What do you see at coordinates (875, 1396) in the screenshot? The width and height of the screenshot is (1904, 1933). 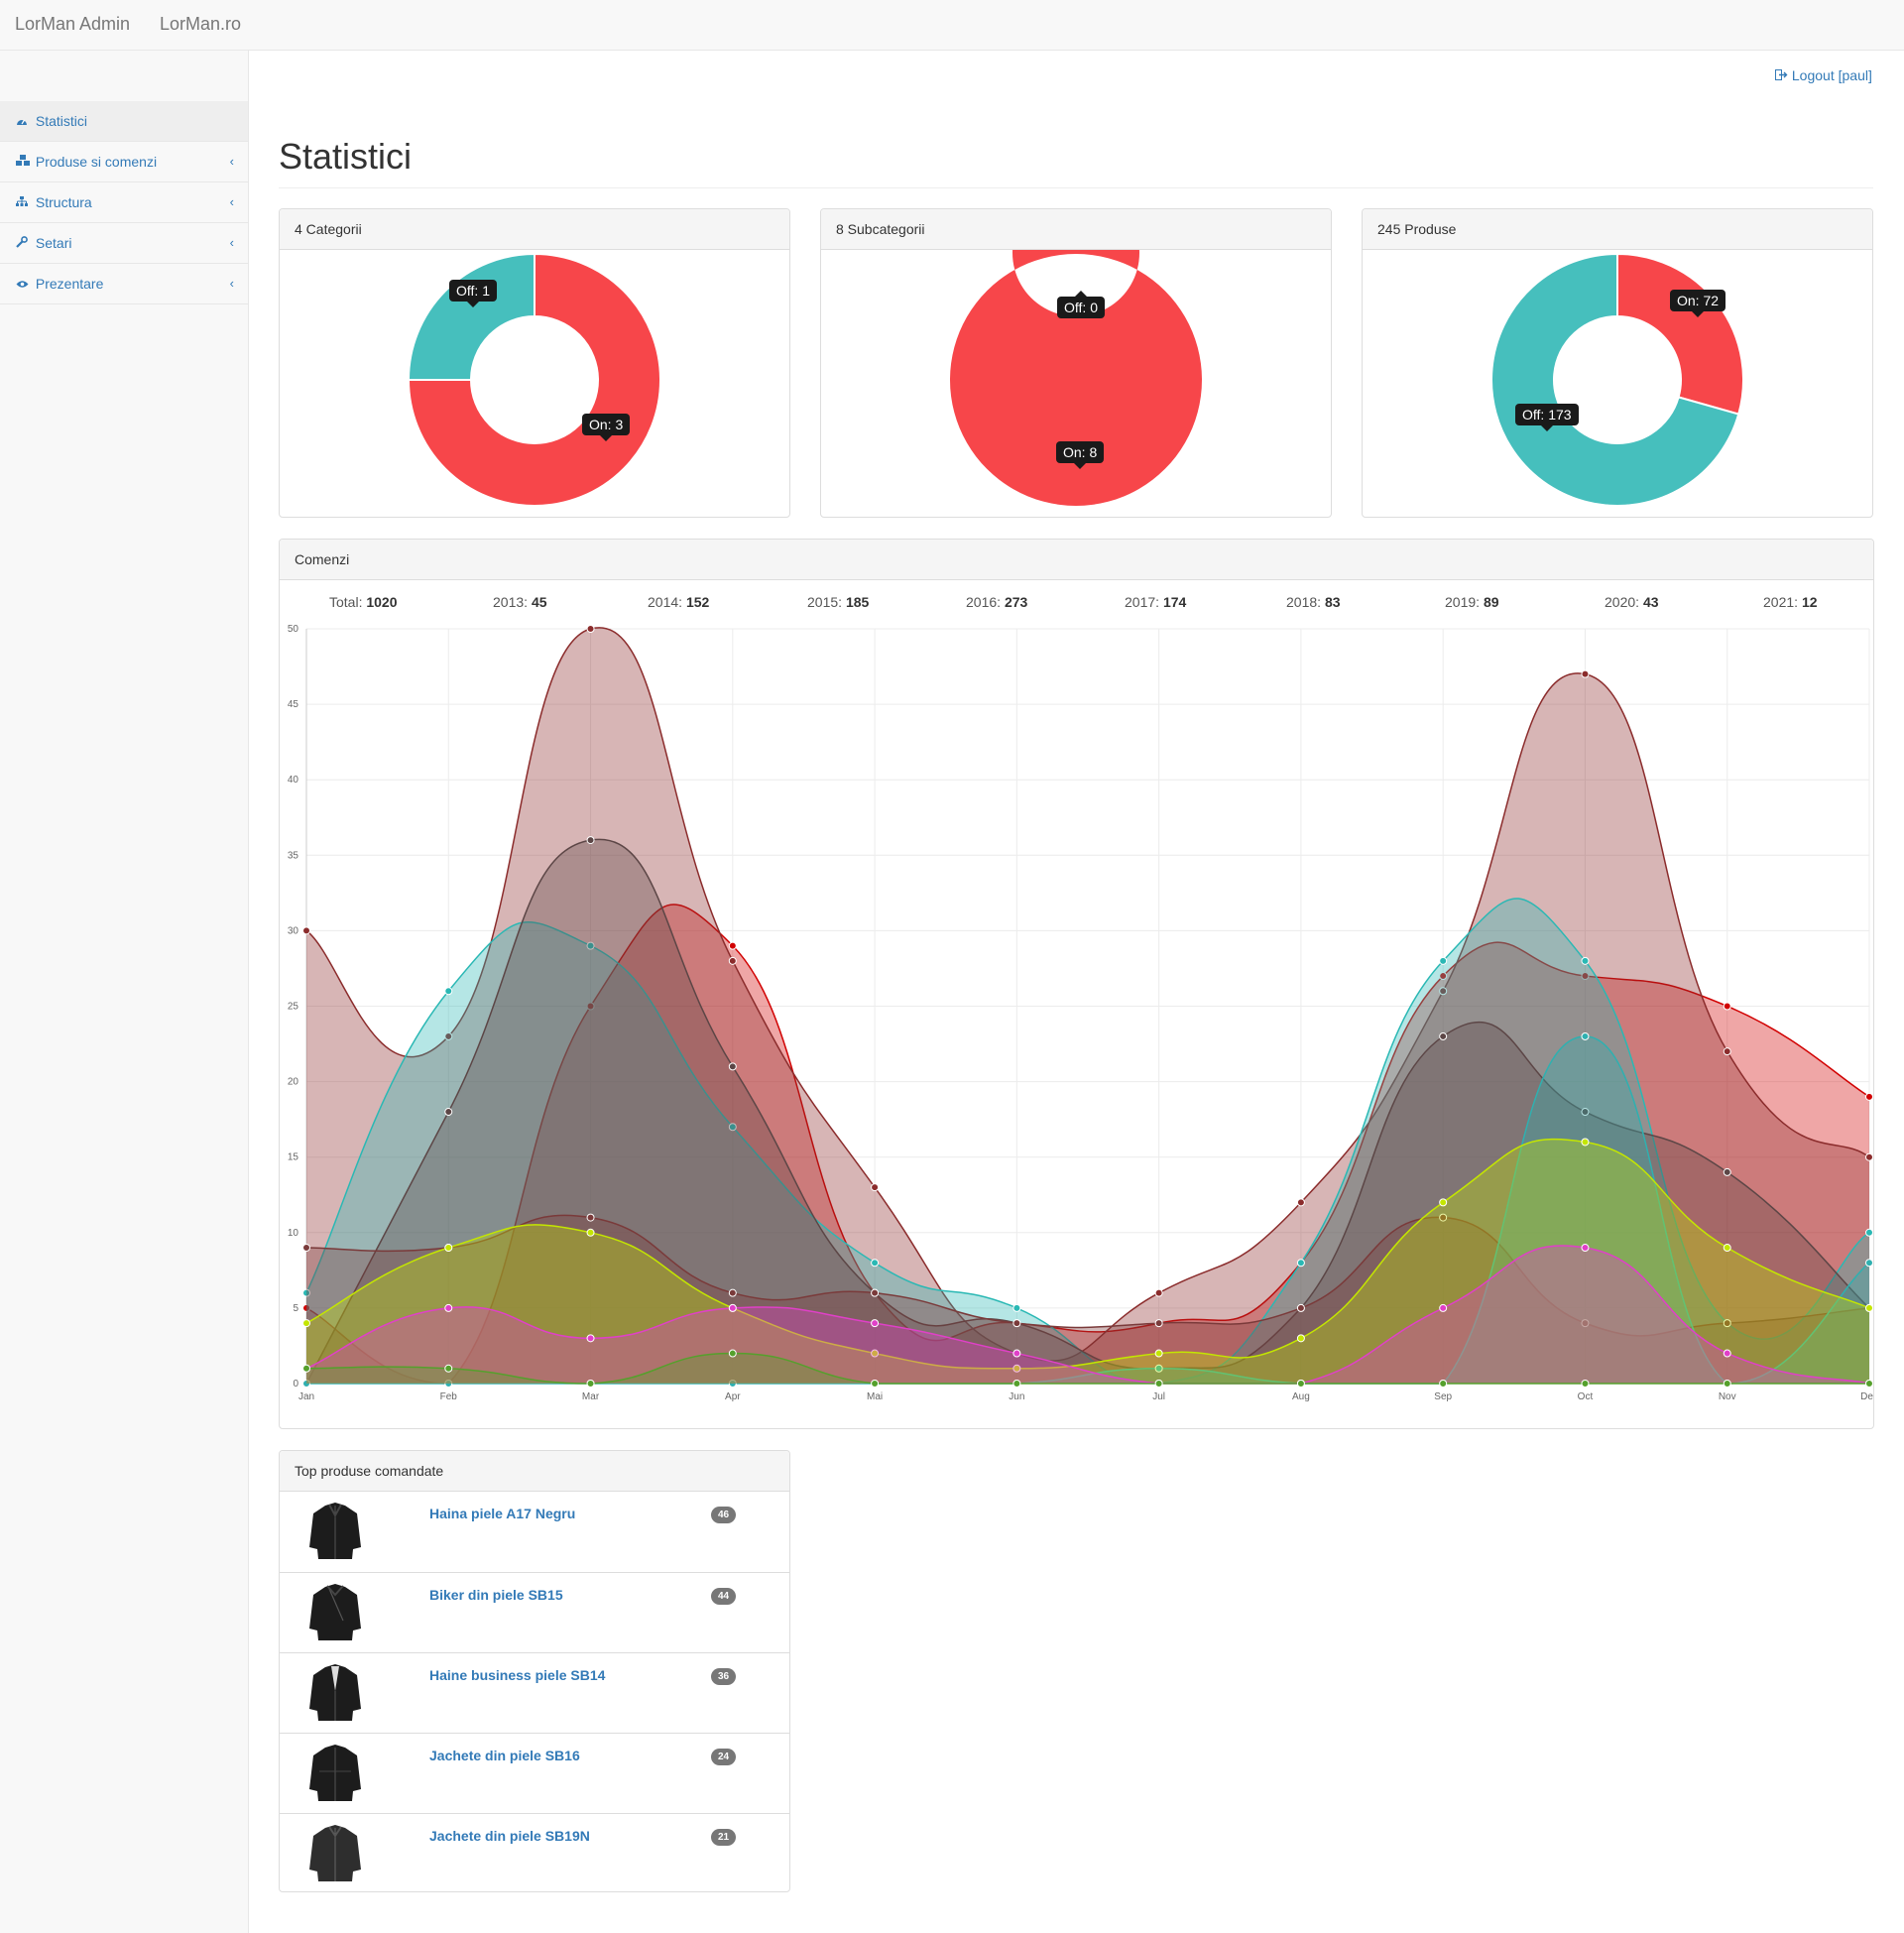 I see `x-tick-label: Mai` at bounding box center [875, 1396].